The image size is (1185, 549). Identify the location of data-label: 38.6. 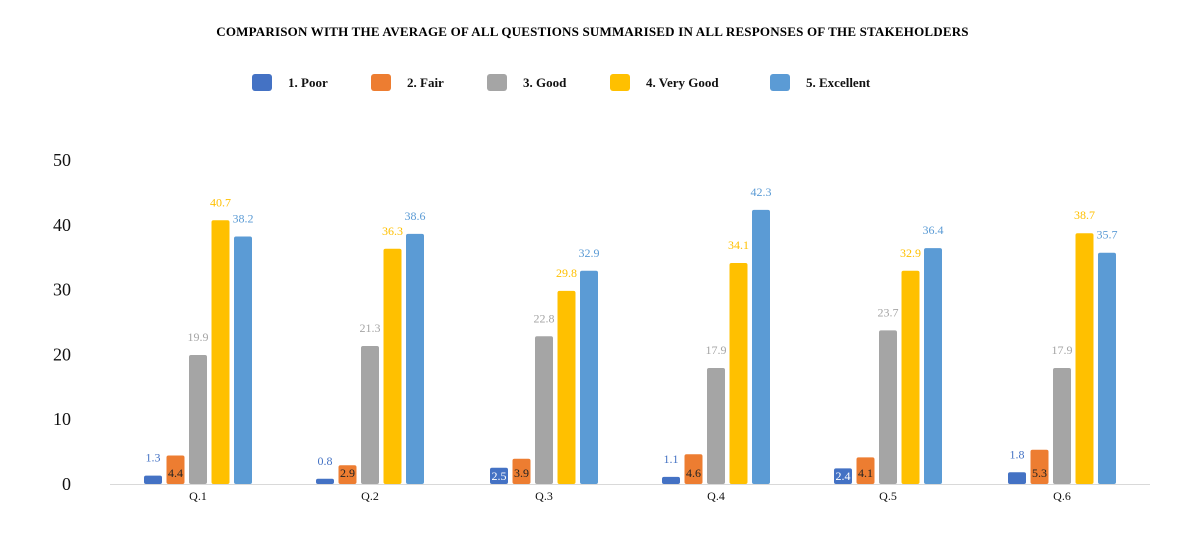
(415, 216).